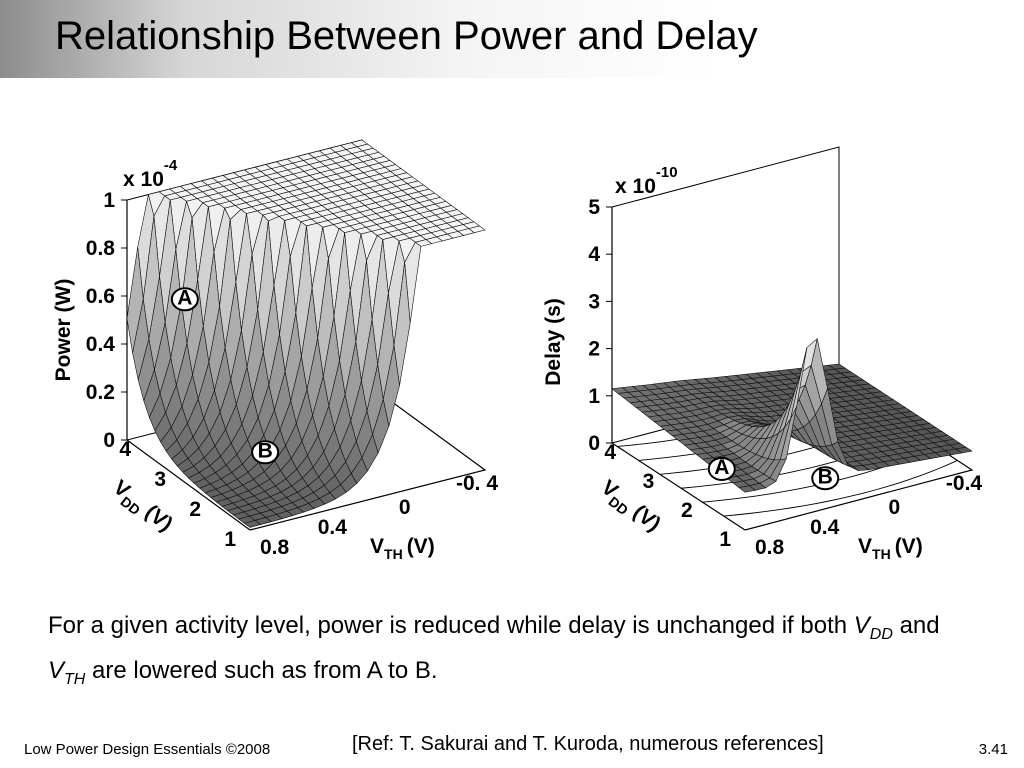  What do you see at coordinates (100, 392) in the screenshot?
I see `z-tick-label: 0.2` at bounding box center [100, 392].